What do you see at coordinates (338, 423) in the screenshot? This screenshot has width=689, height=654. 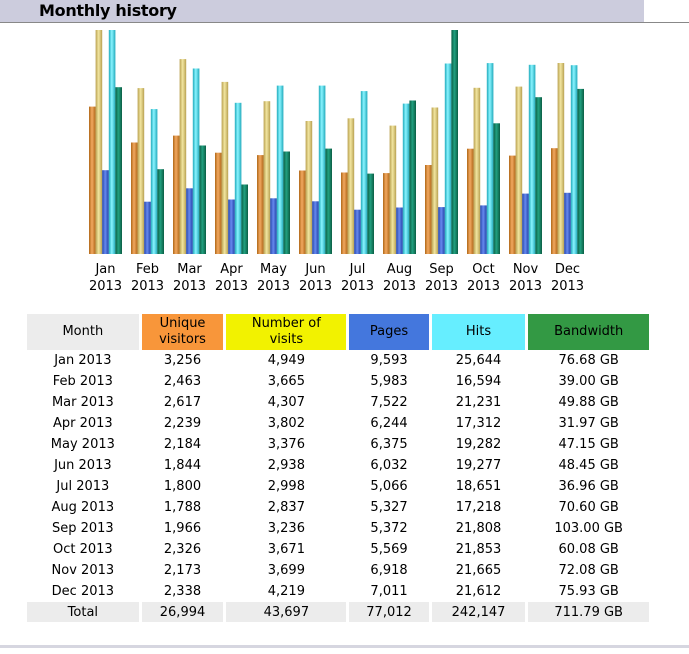 I see `table-row: Apr 2013 2,239 3,802 6,244 17,312 31.97 GB` at bounding box center [338, 423].